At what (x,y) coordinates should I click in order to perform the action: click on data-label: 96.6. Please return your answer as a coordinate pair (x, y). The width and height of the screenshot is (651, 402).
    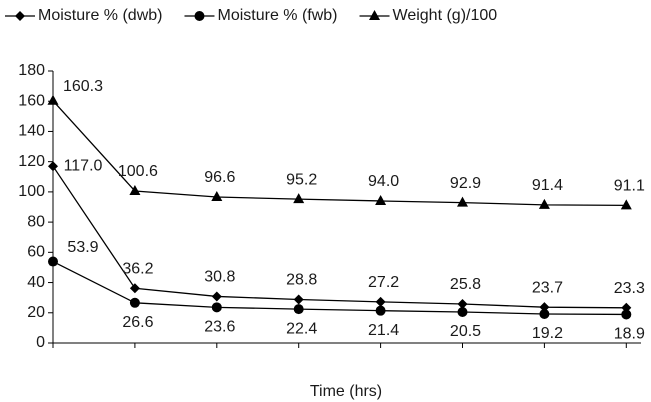
    Looking at the image, I should click on (219, 177).